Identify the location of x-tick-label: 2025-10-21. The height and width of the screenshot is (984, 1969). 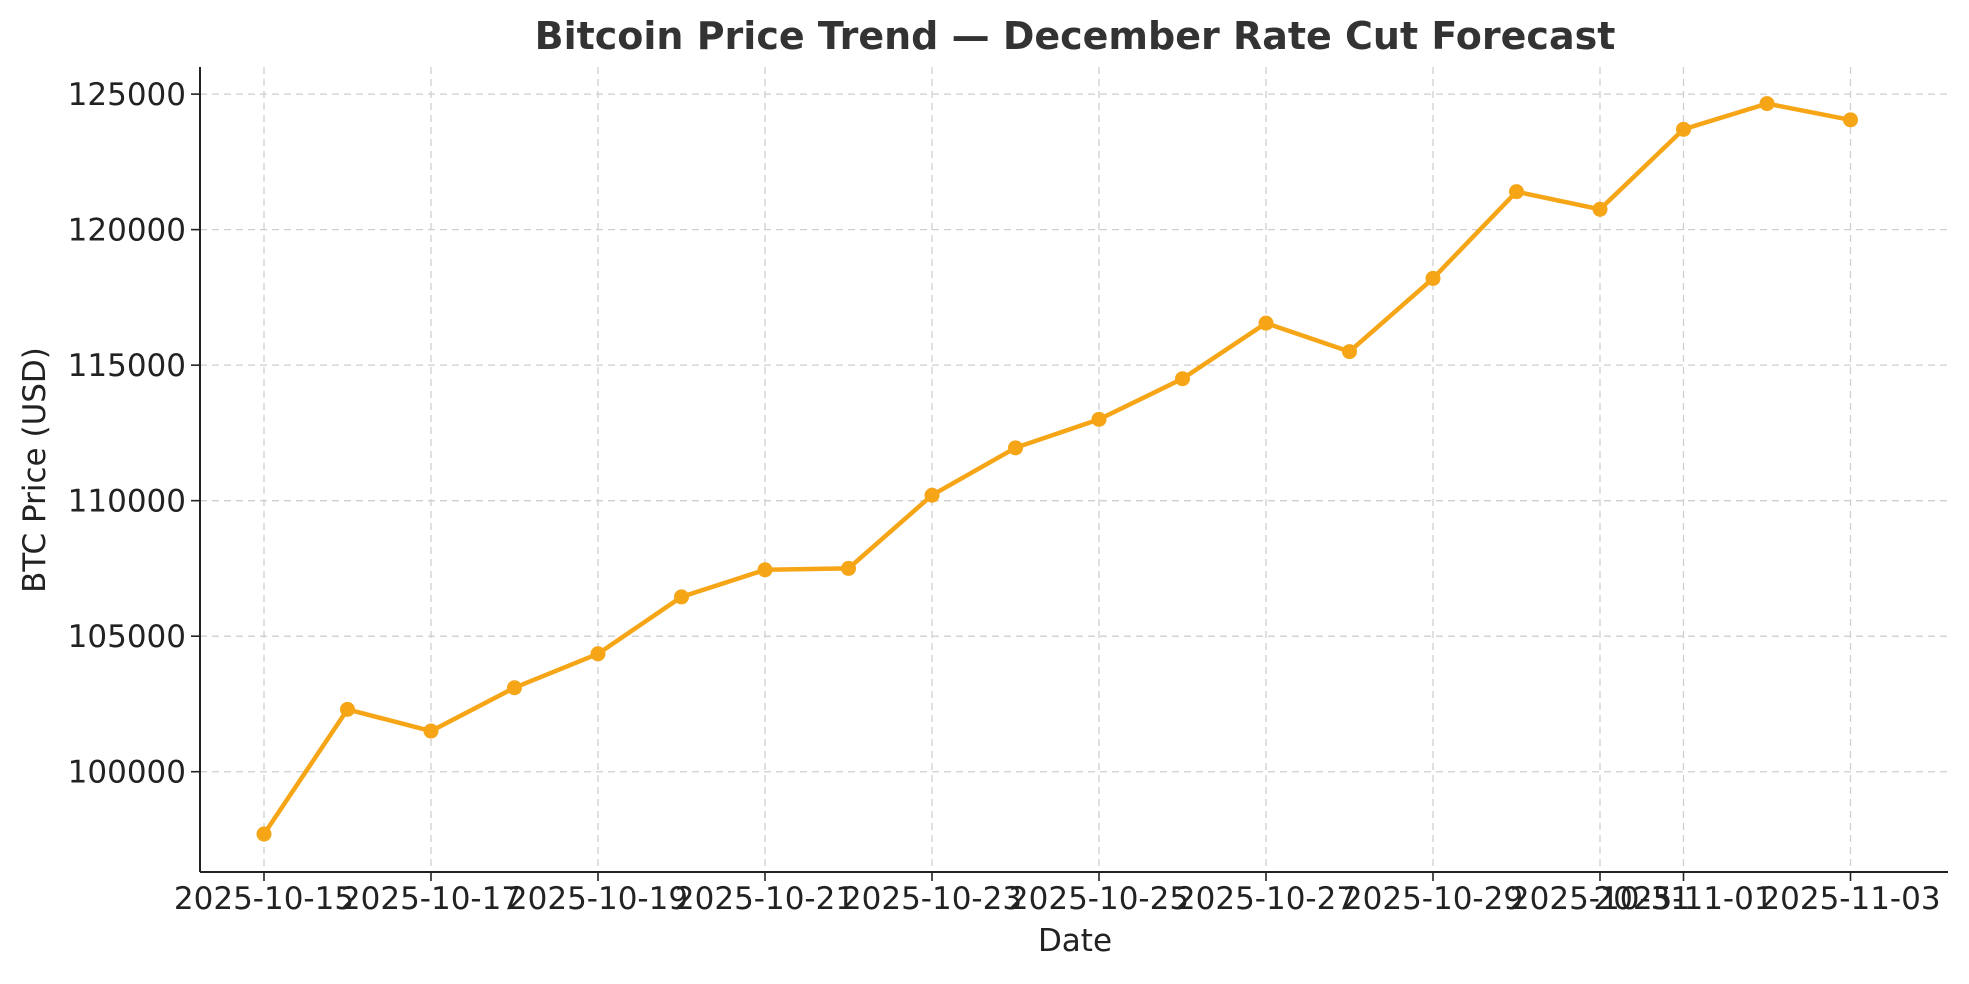
(765, 899).